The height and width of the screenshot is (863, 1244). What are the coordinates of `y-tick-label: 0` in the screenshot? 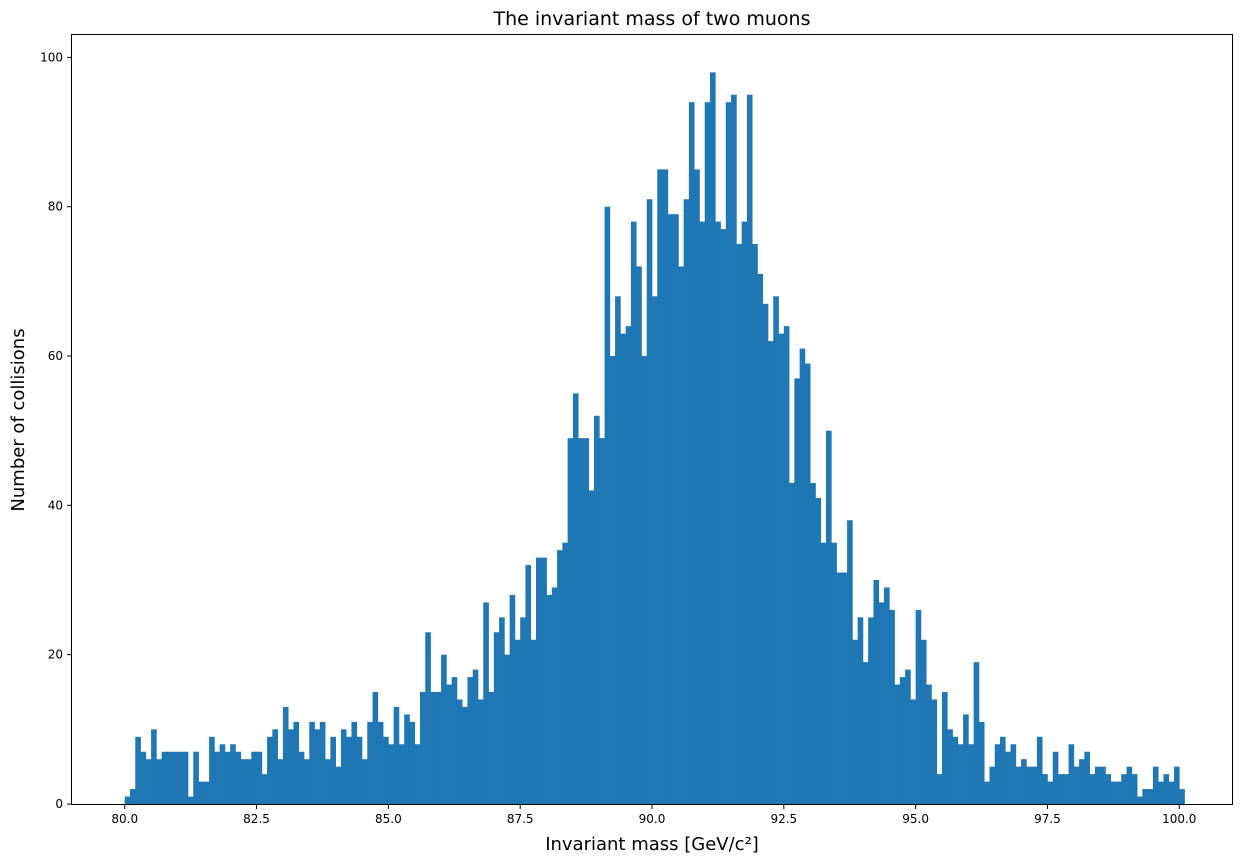 It's located at (59, 804).